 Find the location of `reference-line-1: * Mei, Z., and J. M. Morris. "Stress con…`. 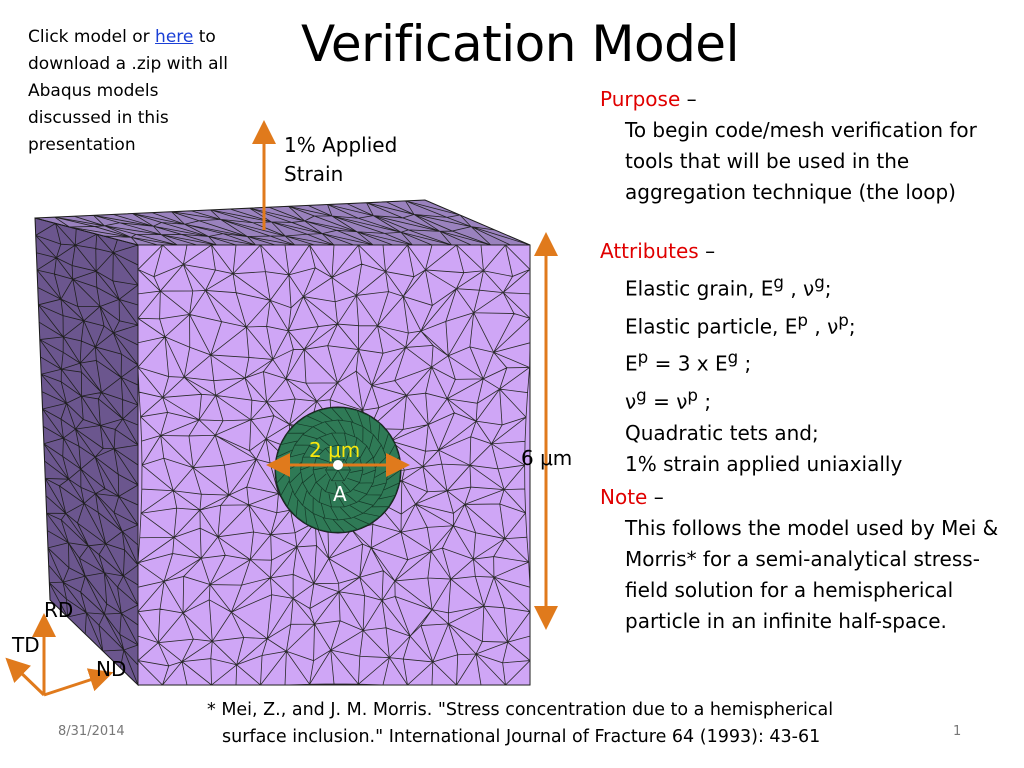

reference-line-1: * Mei, Z., and J. M. Morris. "Stress con… is located at coordinates (520, 710).